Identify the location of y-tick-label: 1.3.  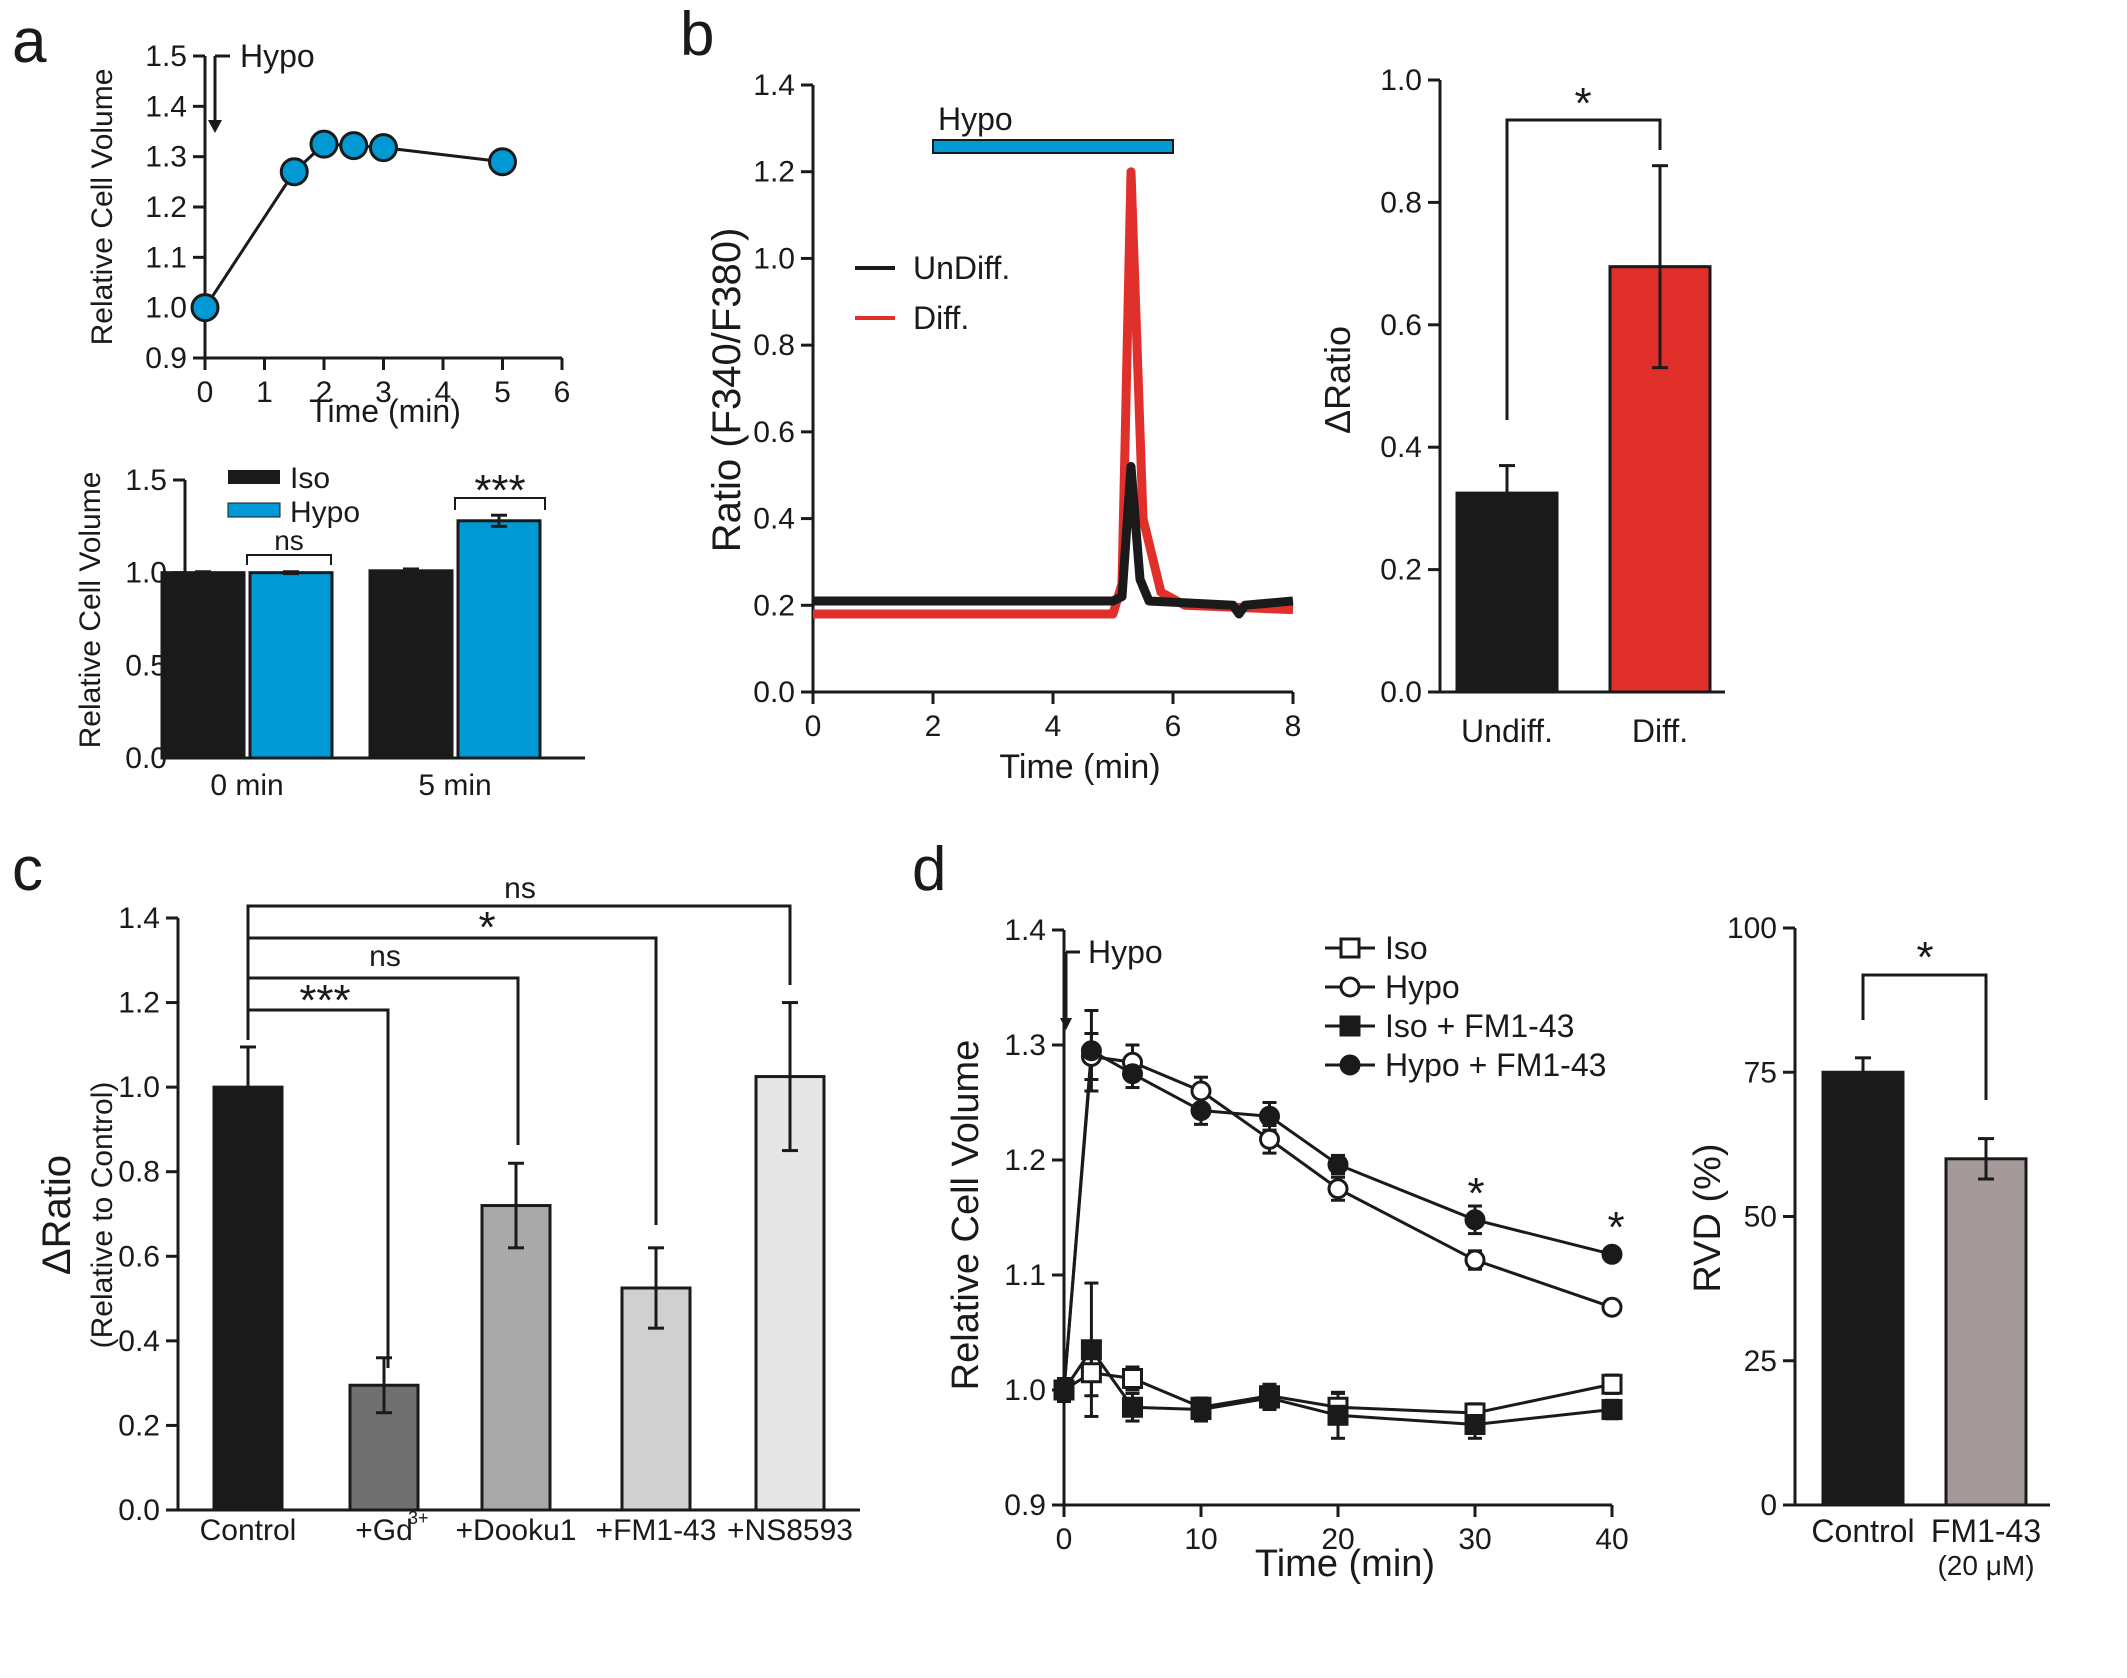
(166, 157).